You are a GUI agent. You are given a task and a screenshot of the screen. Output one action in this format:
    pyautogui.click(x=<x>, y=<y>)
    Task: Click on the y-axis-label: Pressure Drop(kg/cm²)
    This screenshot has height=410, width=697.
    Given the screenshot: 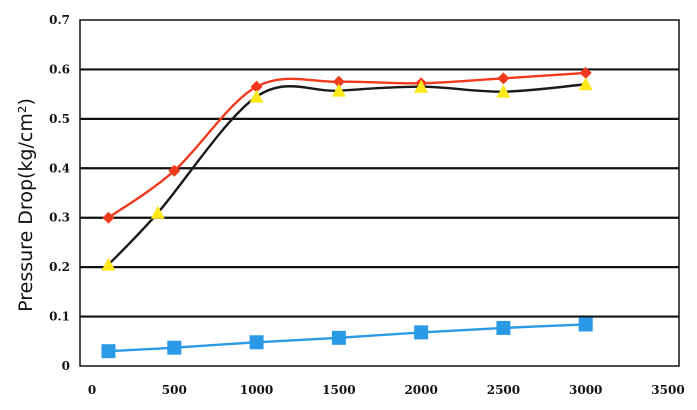 What is the action you would take?
    pyautogui.click(x=26, y=205)
    